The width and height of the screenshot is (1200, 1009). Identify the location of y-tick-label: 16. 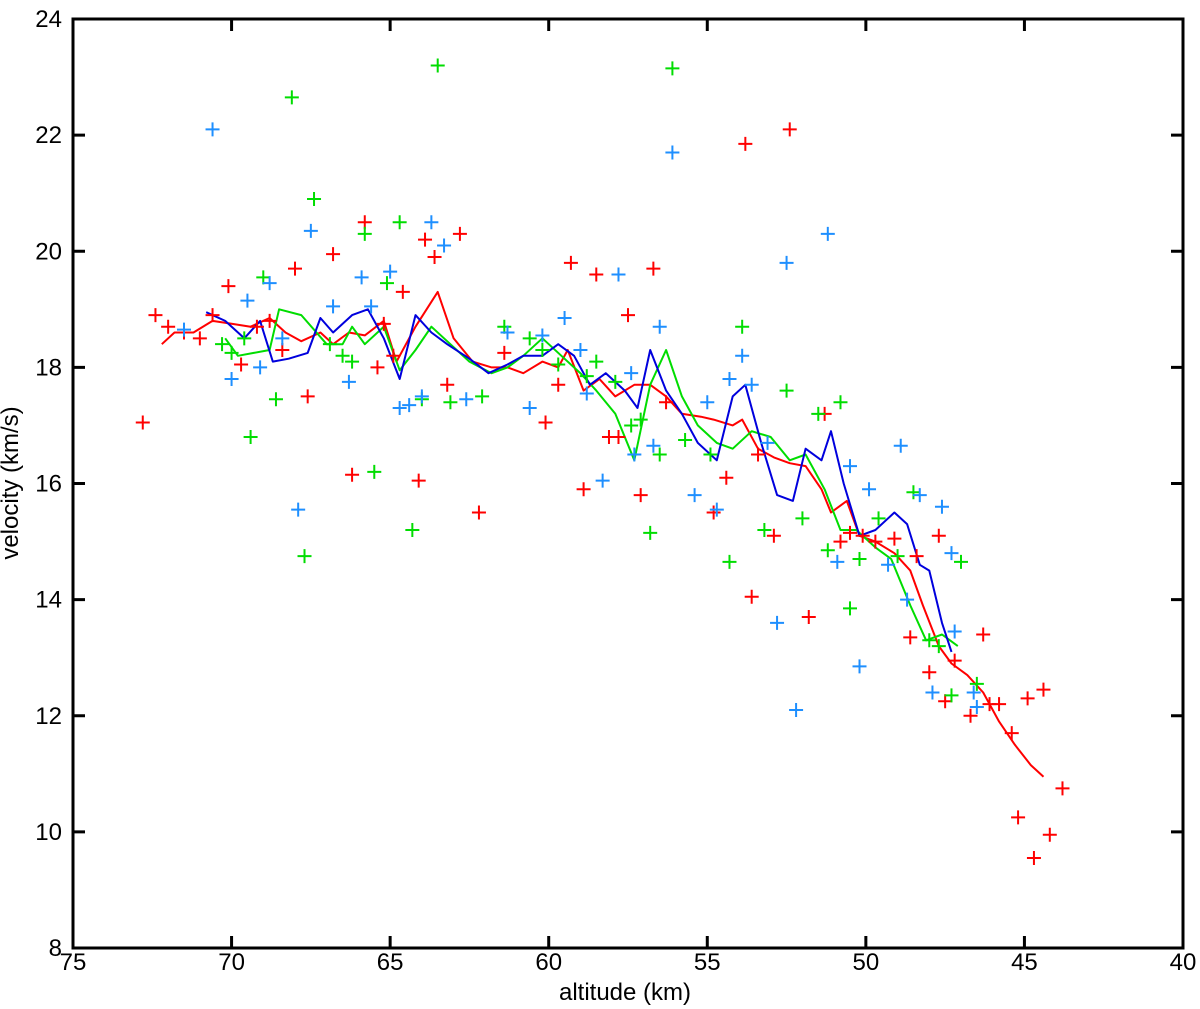
(48, 484).